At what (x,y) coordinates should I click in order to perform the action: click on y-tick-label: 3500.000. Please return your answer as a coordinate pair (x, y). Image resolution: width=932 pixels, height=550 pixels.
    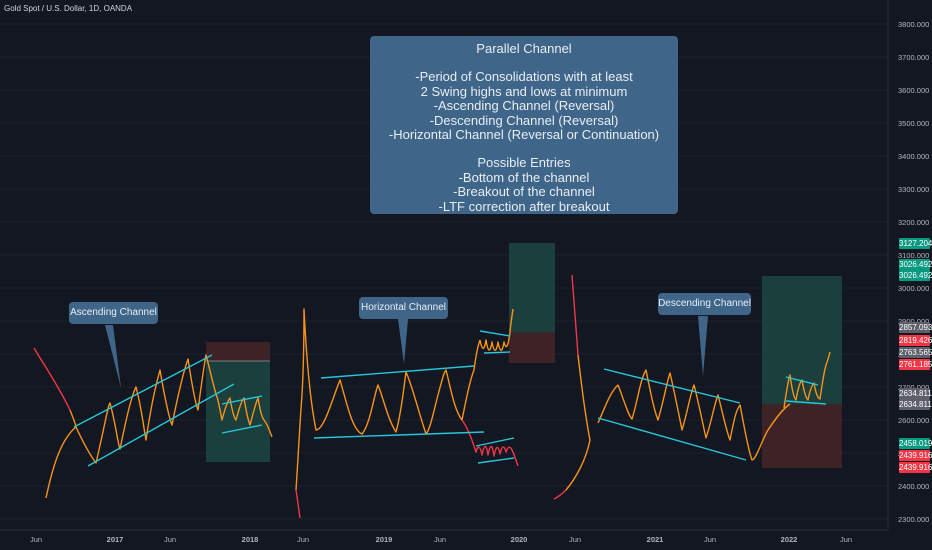
    Looking at the image, I should click on (913, 123).